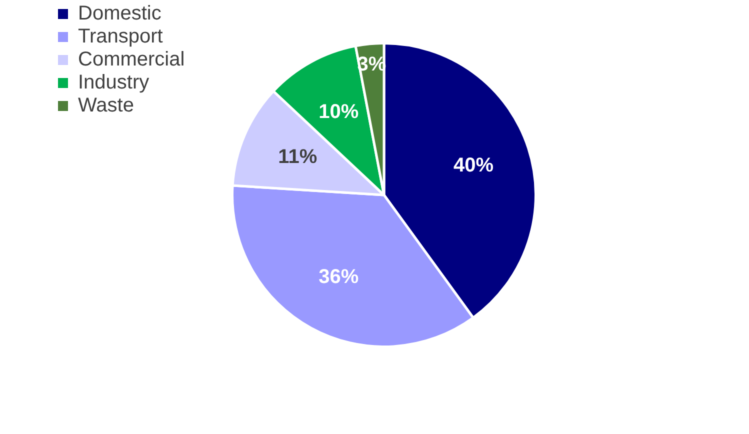 The height and width of the screenshot is (434, 749). What do you see at coordinates (338, 112) in the screenshot?
I see `data-label: 10%` at bounding box center [338, 112].